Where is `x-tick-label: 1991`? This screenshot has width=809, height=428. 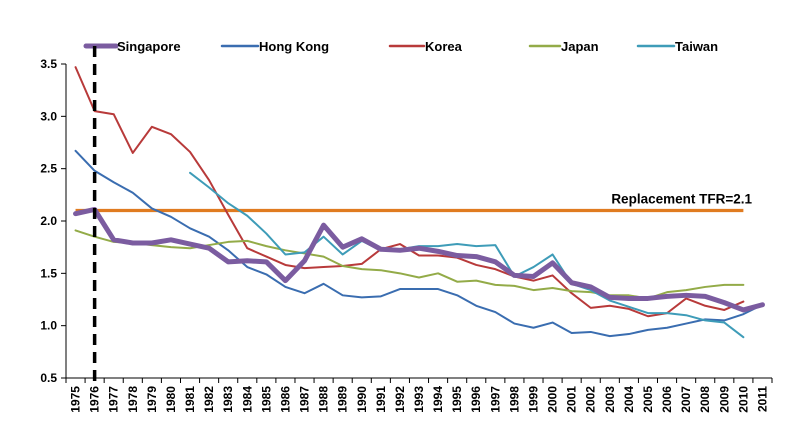 x-tick-label: 1991 is located at coordinates (381, 399).